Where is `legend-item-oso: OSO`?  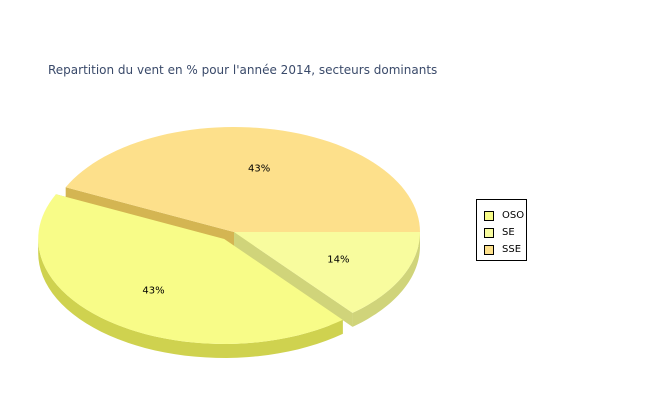
legend-item-oso: OSO is located at coordinates (505, 215).